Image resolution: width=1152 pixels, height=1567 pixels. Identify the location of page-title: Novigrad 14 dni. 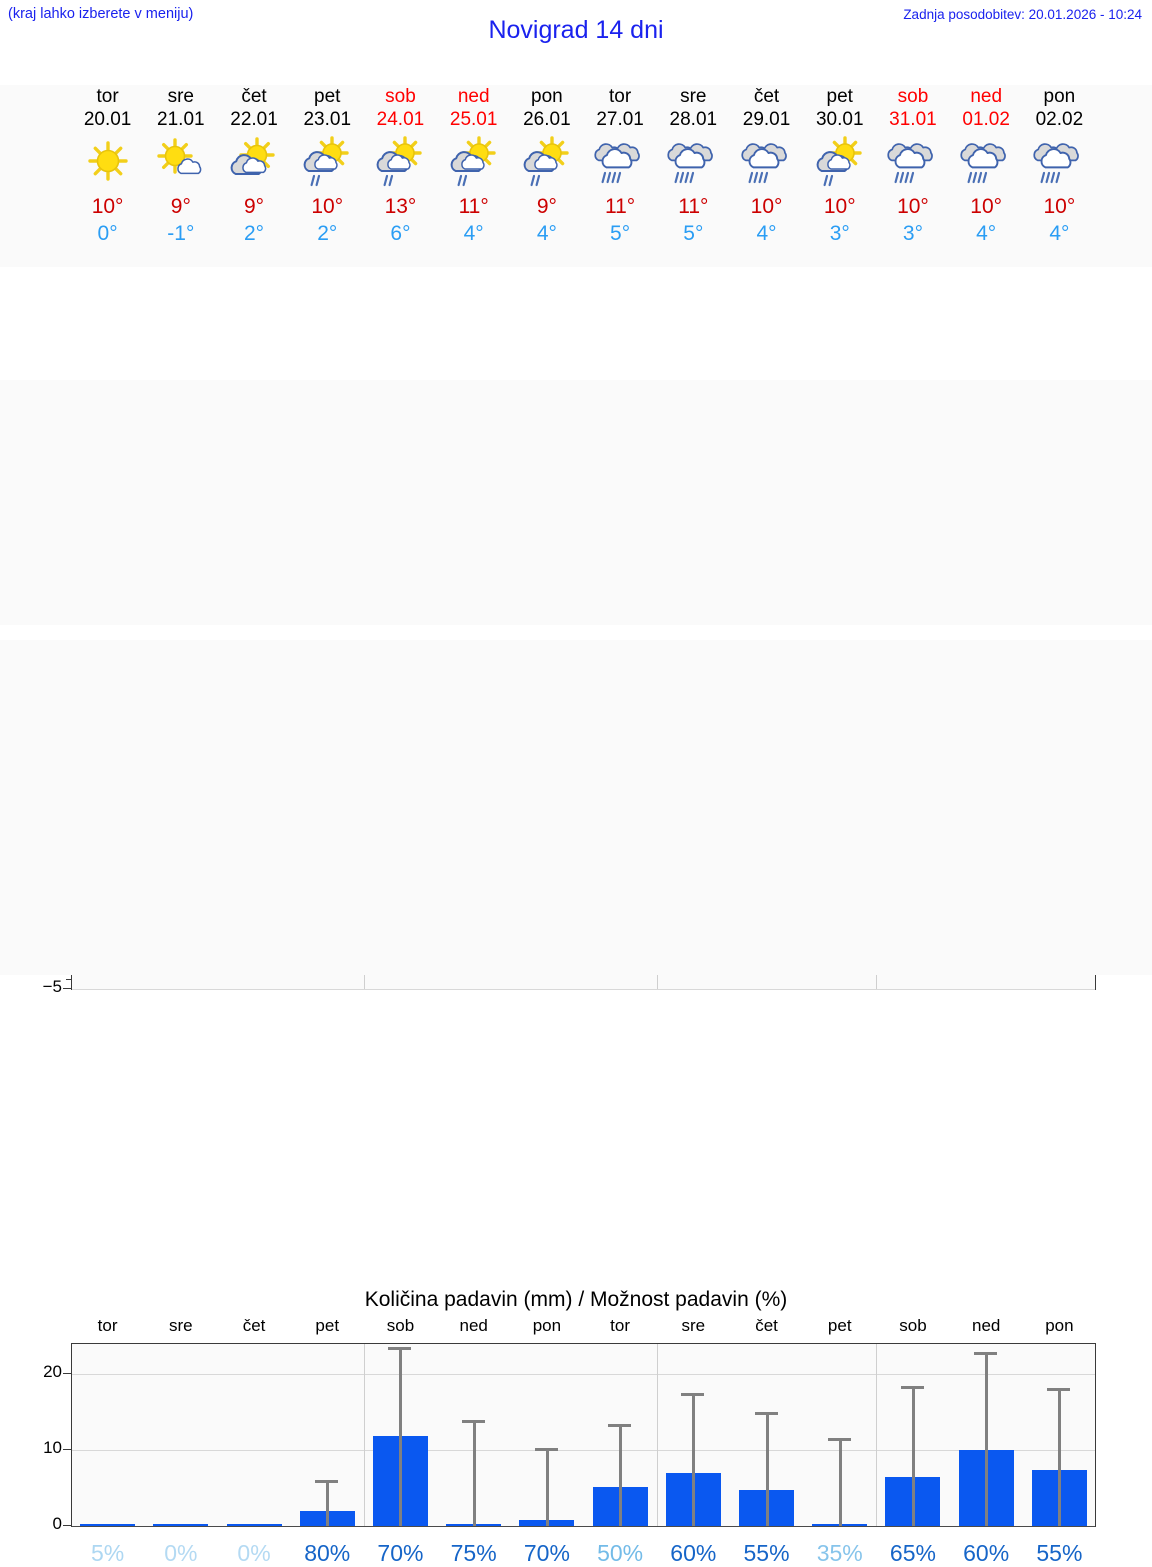
(576, 30).